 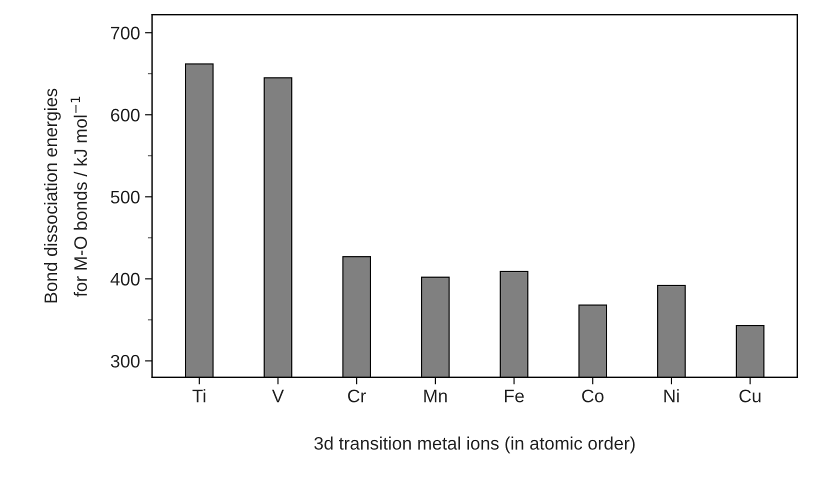 What do you see at coordinates (750, 396) in the screenshot?
I see `x-tick-label: Cu` at bounding box center [750, 396].